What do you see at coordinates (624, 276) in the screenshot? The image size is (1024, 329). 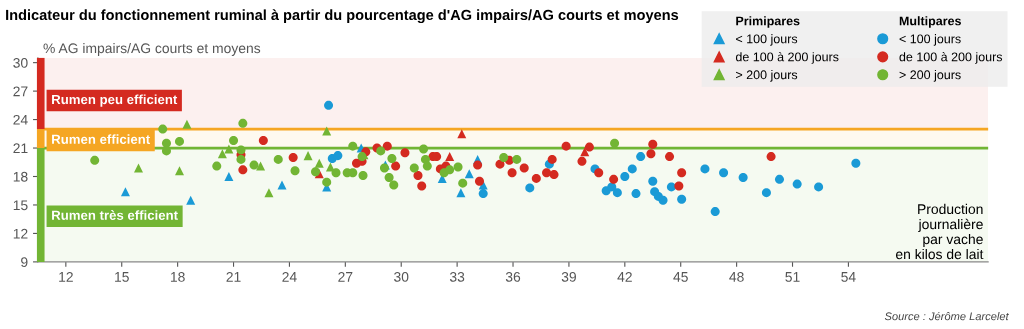 I see `x-tick-label: 42` at bounding box center [624, 276].